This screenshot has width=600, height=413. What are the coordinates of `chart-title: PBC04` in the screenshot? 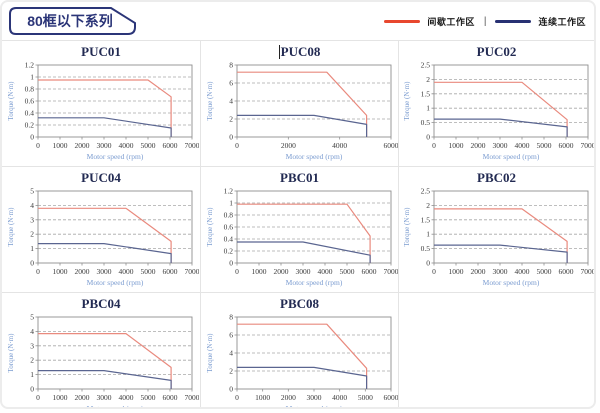 It's located at (101, 304).